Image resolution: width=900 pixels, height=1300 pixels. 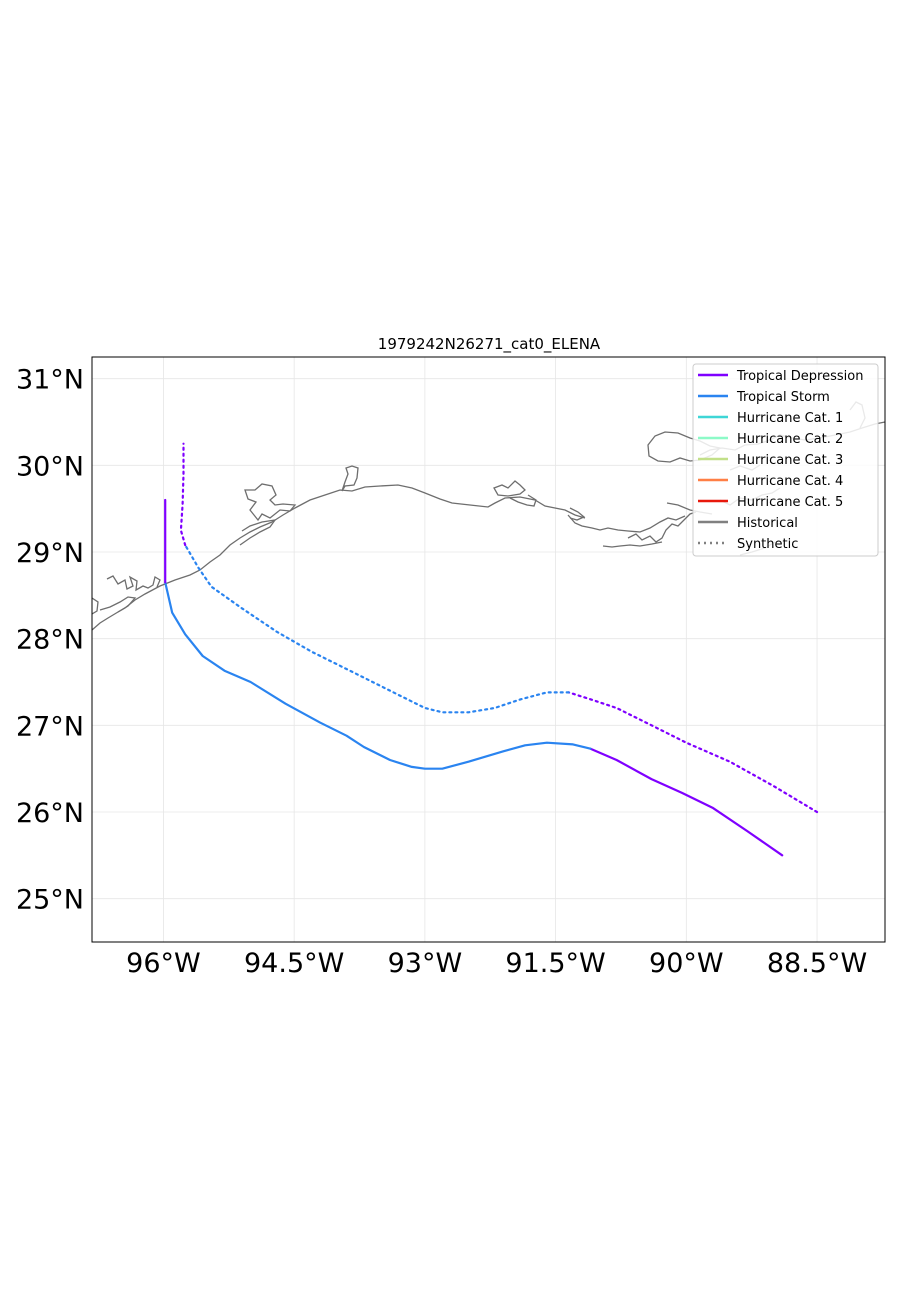 I want to click on lat-tick-label: 27°N, so click(x=50, y=726).